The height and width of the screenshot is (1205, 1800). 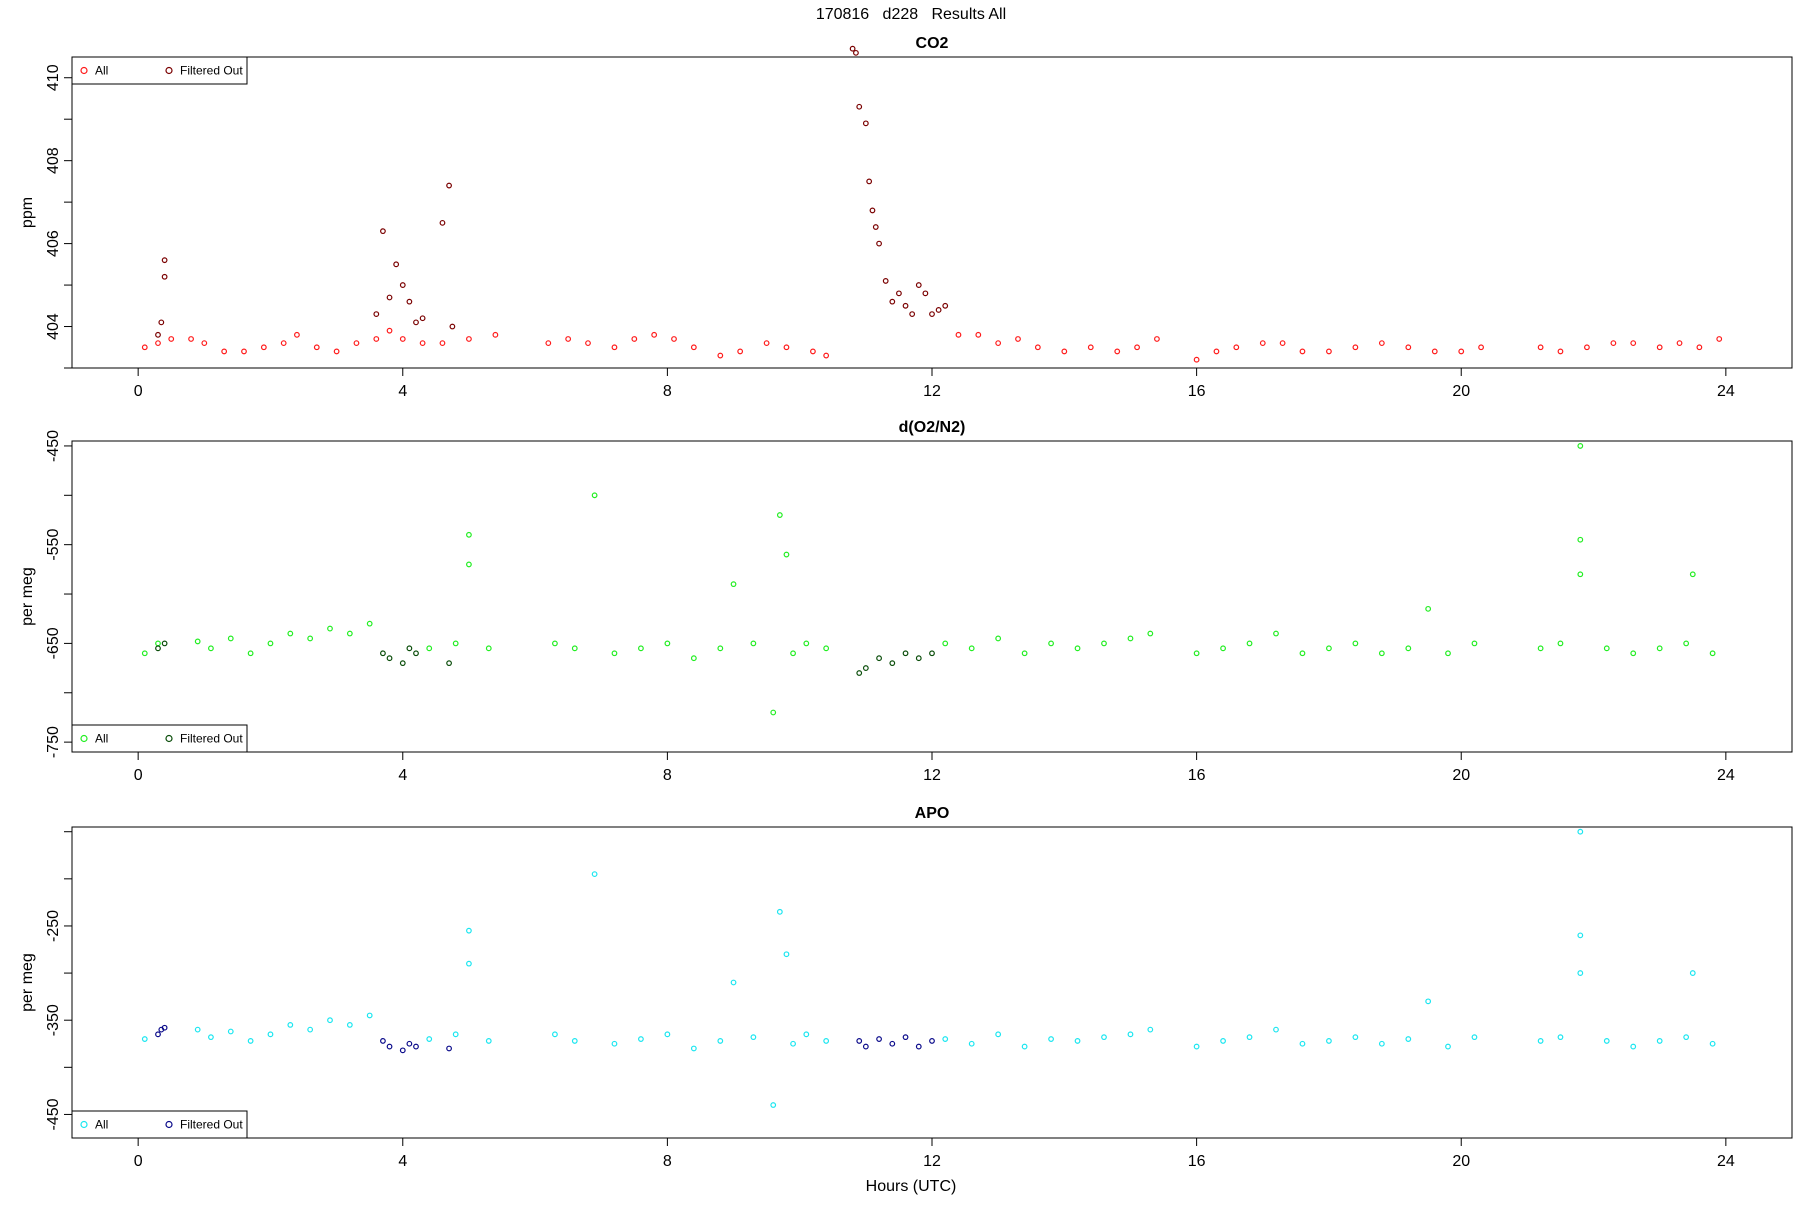 I want to click on x-tick-label: 0, so click(x=138, y=391).